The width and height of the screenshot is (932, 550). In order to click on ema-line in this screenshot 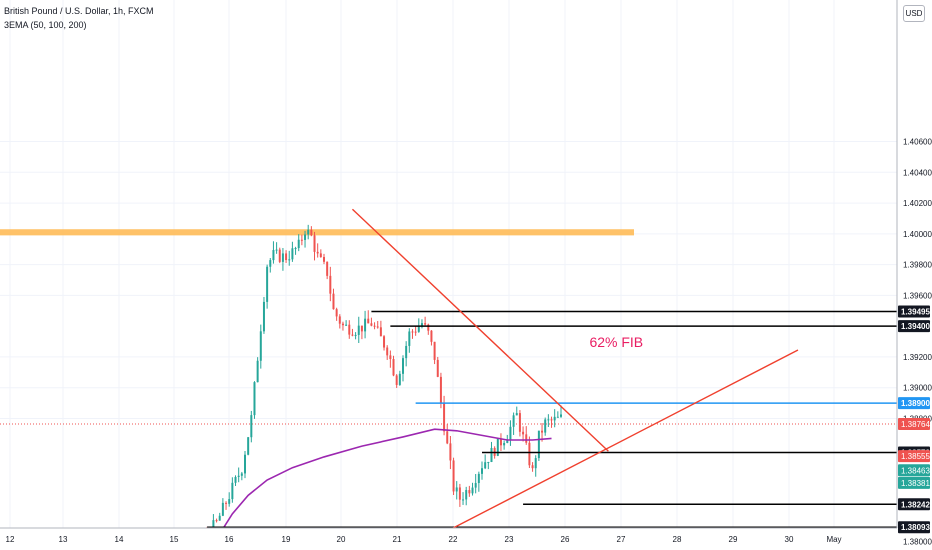, I will do `click(375, 489)`.